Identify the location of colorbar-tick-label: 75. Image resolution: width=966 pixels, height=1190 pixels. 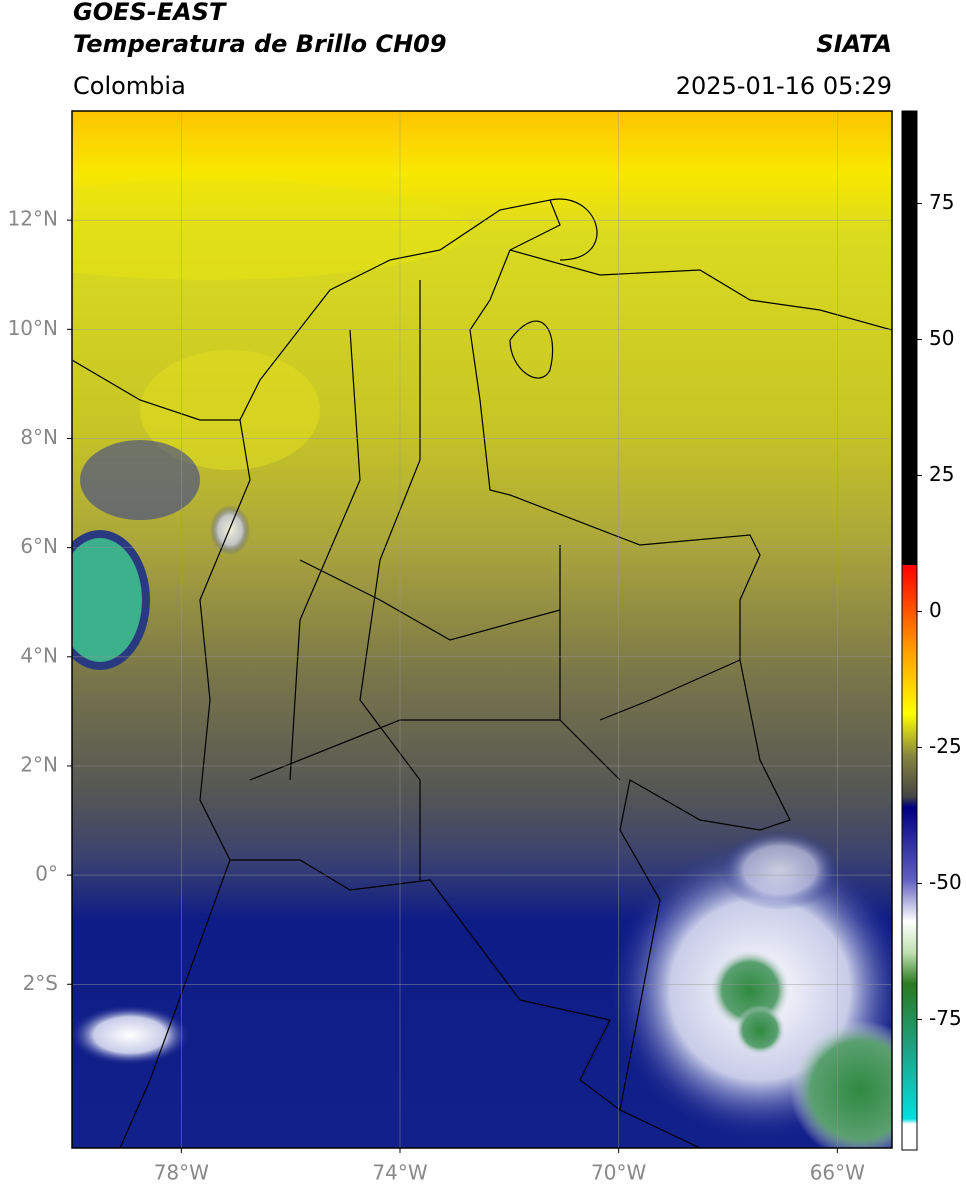
(941, 202).